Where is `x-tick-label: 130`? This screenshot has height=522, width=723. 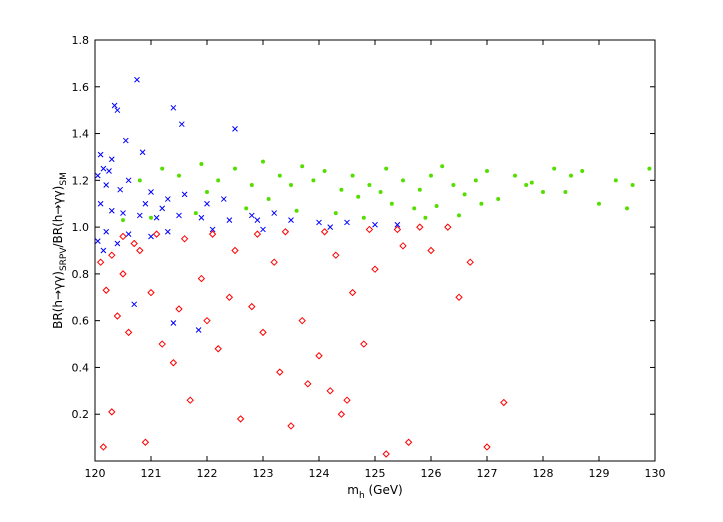
x-tick-label: 130 is located at coordinates (655, 473).